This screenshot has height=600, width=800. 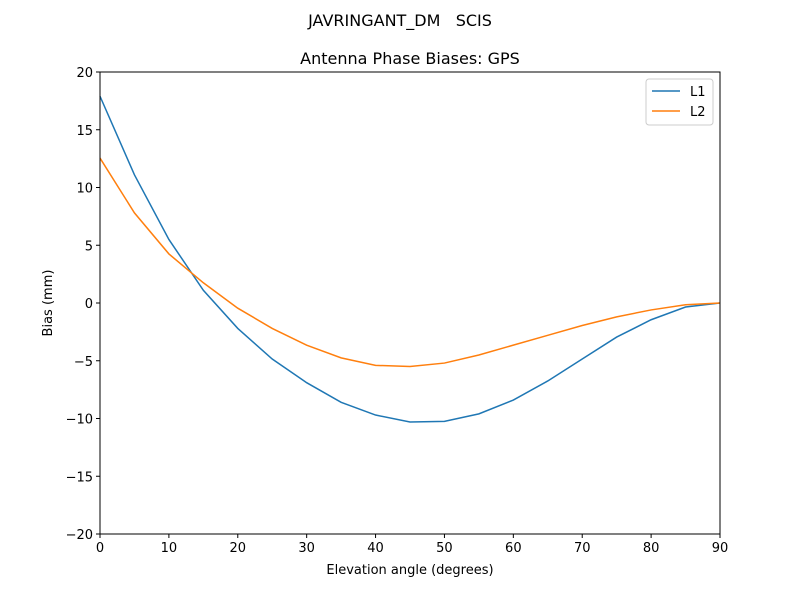 I want to click on x-tick-label: 10, so click(x=169, y=548).